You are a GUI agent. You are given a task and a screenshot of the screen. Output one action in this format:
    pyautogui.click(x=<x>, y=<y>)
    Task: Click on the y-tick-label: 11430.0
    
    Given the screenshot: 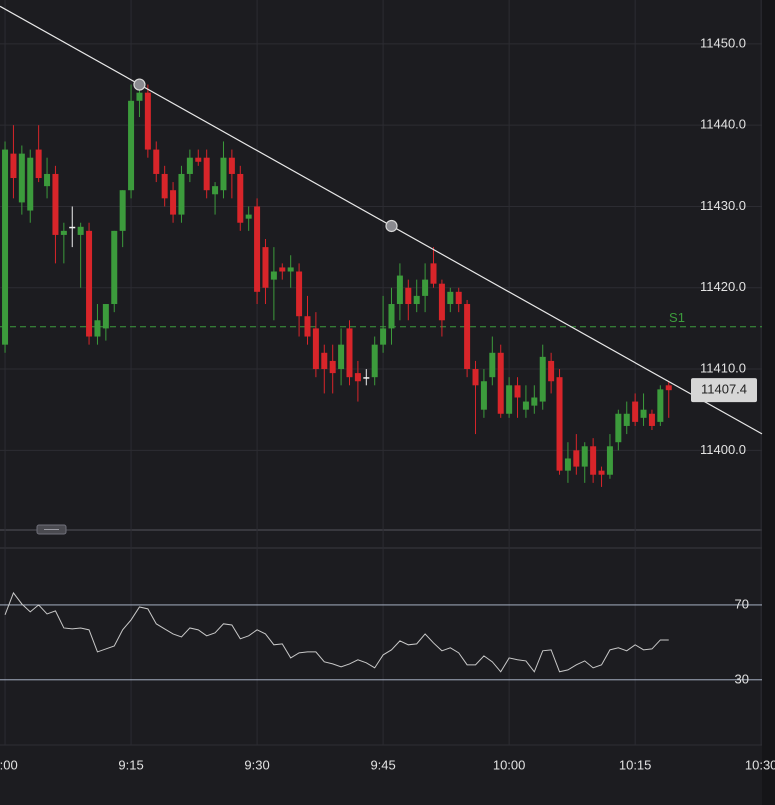 What is the action you would take?
    pyautogui.click(x=723, y=205)
    